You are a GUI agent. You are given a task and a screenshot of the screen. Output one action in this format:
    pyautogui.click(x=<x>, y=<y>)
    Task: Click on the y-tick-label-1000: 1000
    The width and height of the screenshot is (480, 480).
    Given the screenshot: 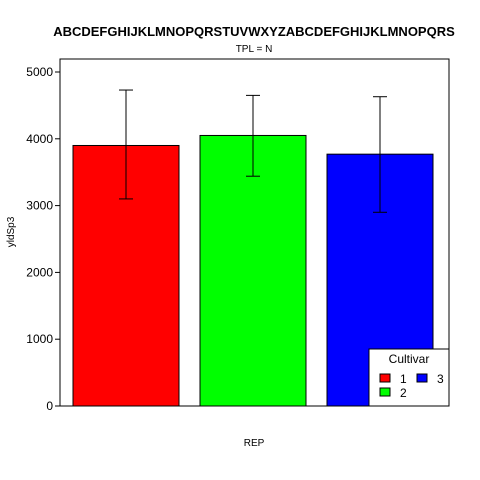 What is the action you would take?
    pyautogui.click(x=39, y=339)
    